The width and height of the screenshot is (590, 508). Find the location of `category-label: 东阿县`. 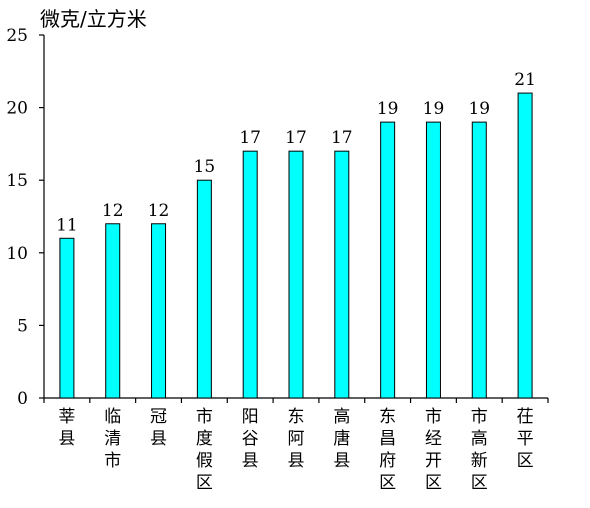

category-label: 东阿县 is located at coordinates (296, 439).